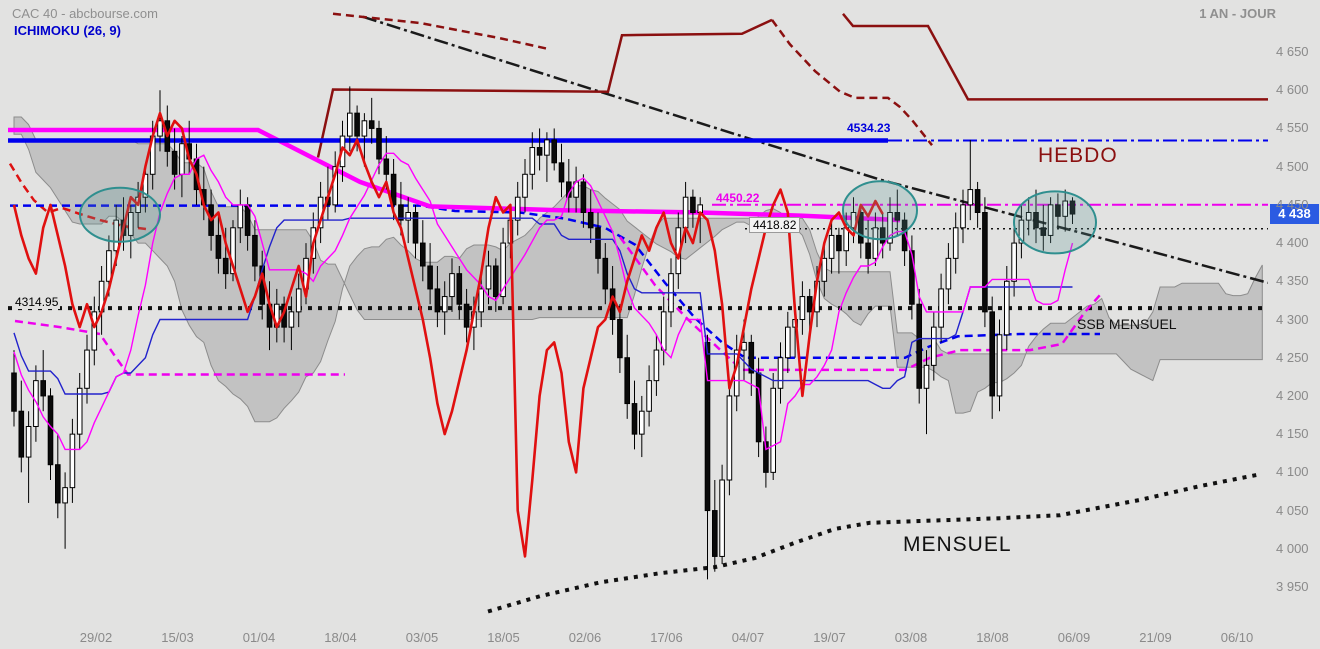 The width and height of the screenshot is (1320, 649). Describe the element at coordinates (454, 175) in the screenshot. I see `weekly-magenta-thick` at that location.